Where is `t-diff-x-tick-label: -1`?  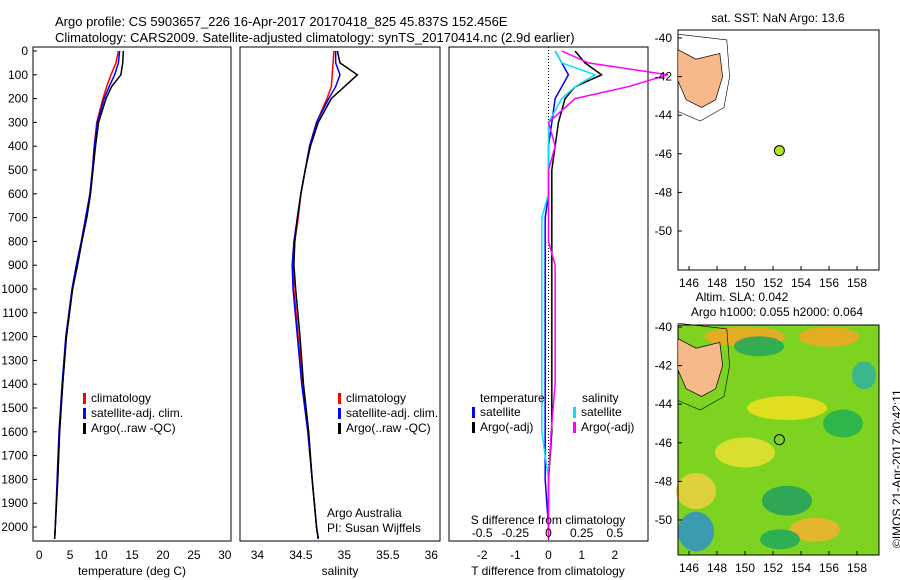
t-diff-x-tick-label: -1 is located at coordinates (515, 555).